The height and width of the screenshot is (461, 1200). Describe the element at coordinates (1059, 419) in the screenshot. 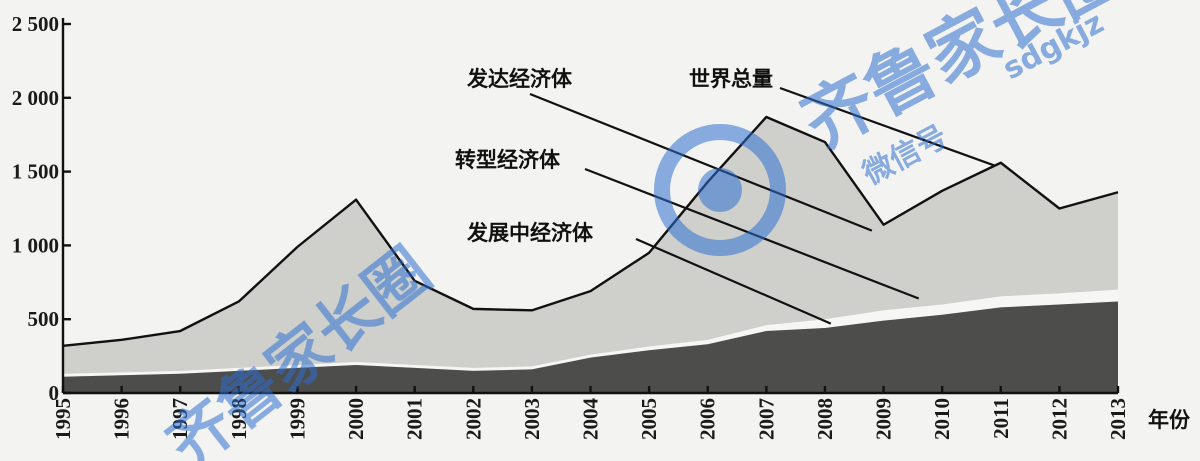

I see `x-tick-label: 2012` at that location.